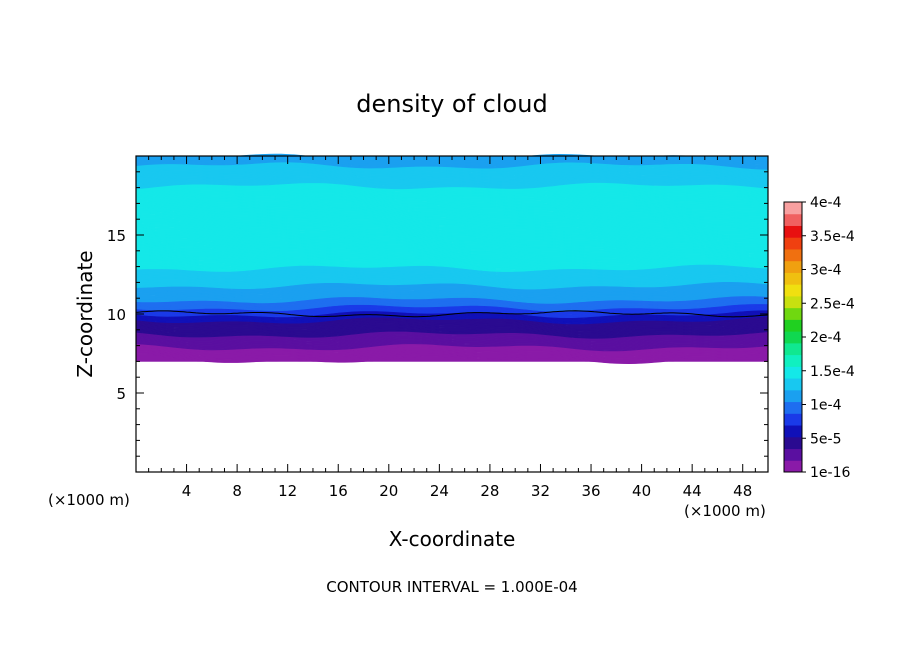  What do you see at coordinates (826, 271) in the screenshot?
I see `colorbar-label: 3e-4` at bounding box center [826, 271].